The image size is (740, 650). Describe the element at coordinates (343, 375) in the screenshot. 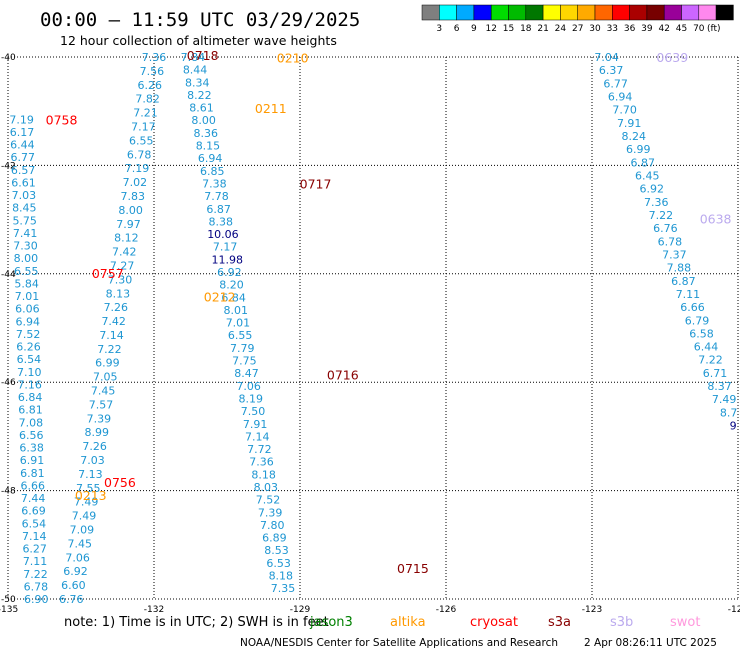

I see `pass-time-label: 0716` at that location.